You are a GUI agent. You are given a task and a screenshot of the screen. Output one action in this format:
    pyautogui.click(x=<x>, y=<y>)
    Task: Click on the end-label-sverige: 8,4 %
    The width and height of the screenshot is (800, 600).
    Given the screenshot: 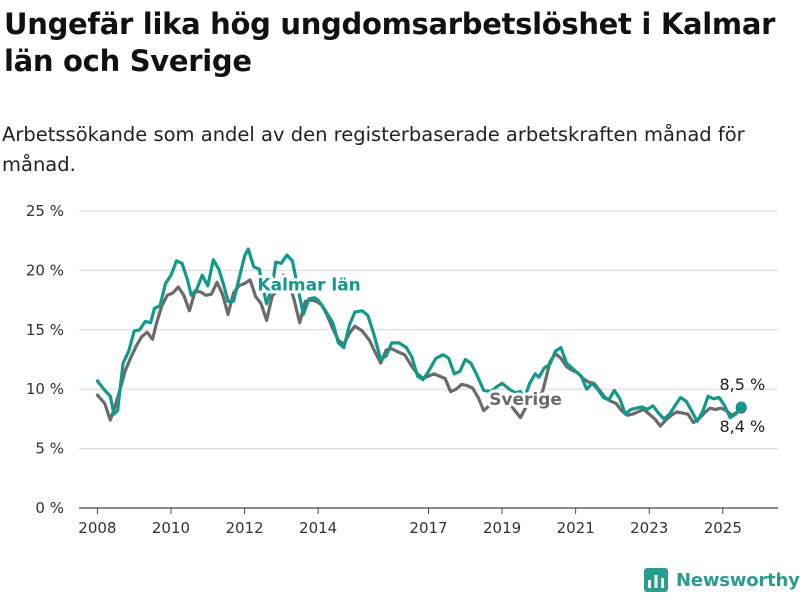 What is the action you would take?
    pyautogui.click(x=742, y=426)
    